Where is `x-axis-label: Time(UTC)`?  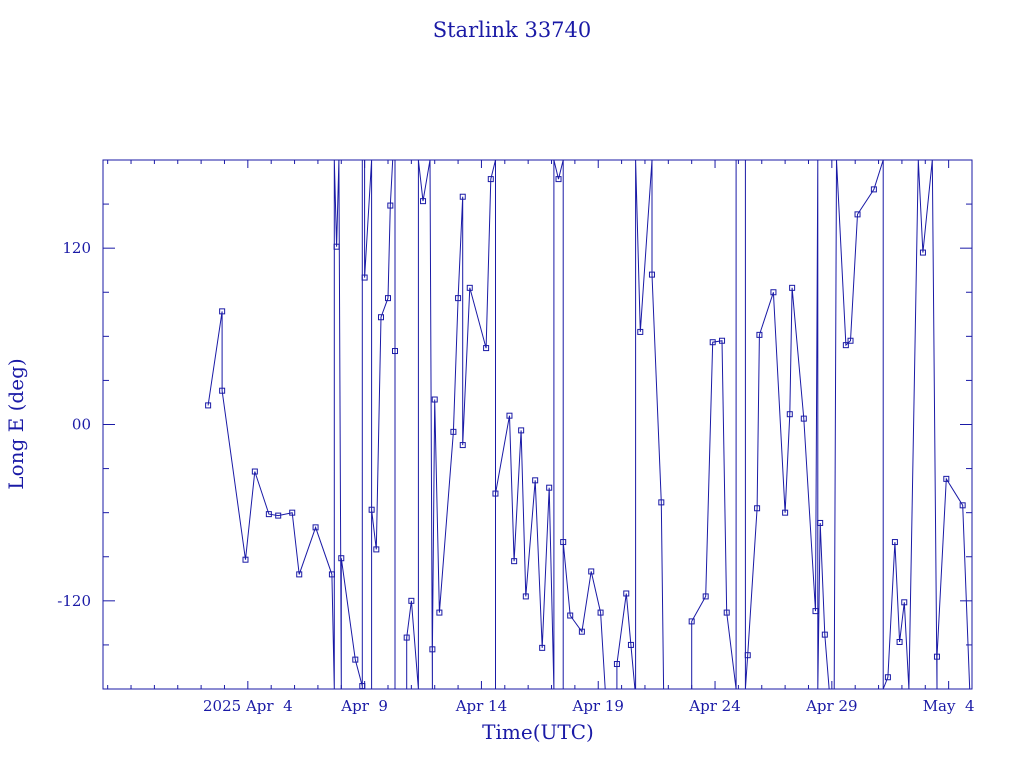 x-axis-label: Time(UTC) is located at coordinates (538, 732).